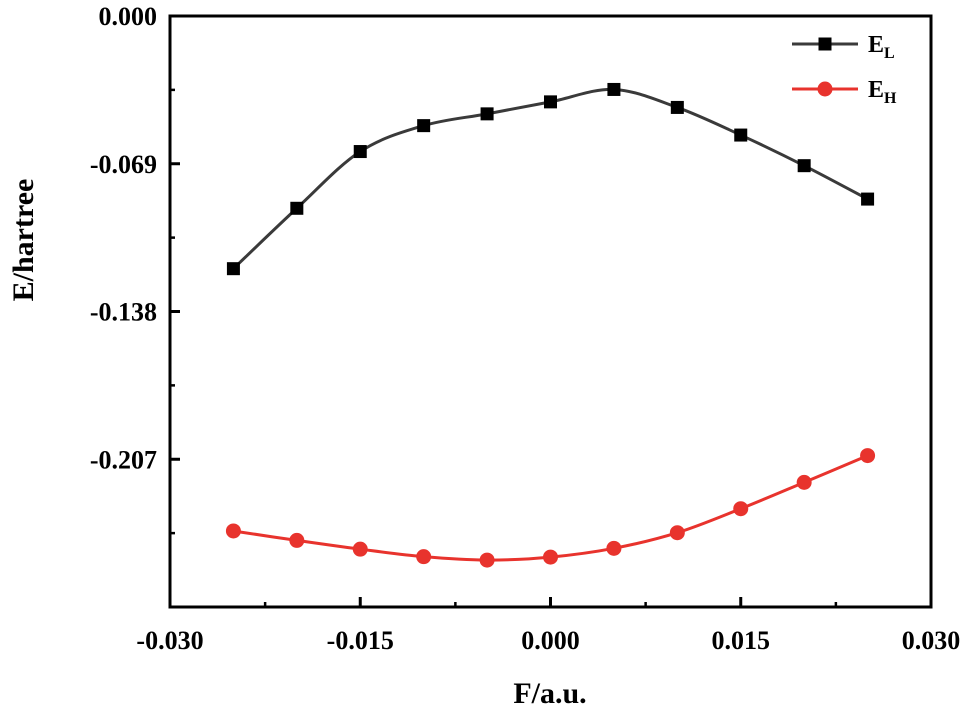  Describe the element at coordinates (550, 640) in the screenshot. I see `x-tick-label: 0.000` at that location.